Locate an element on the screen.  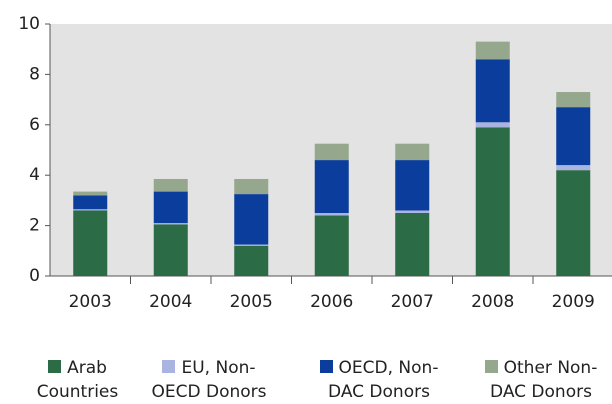
legend-item: Arab Countries is located at coordinates (77, 380).